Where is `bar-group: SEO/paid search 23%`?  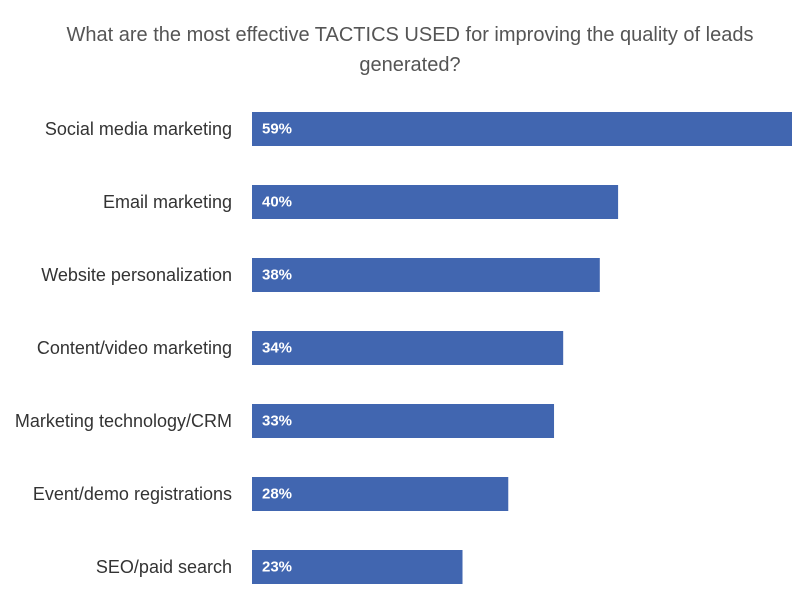
bar-group: SEO/paid search 23% is located at coordinates (279, 567).